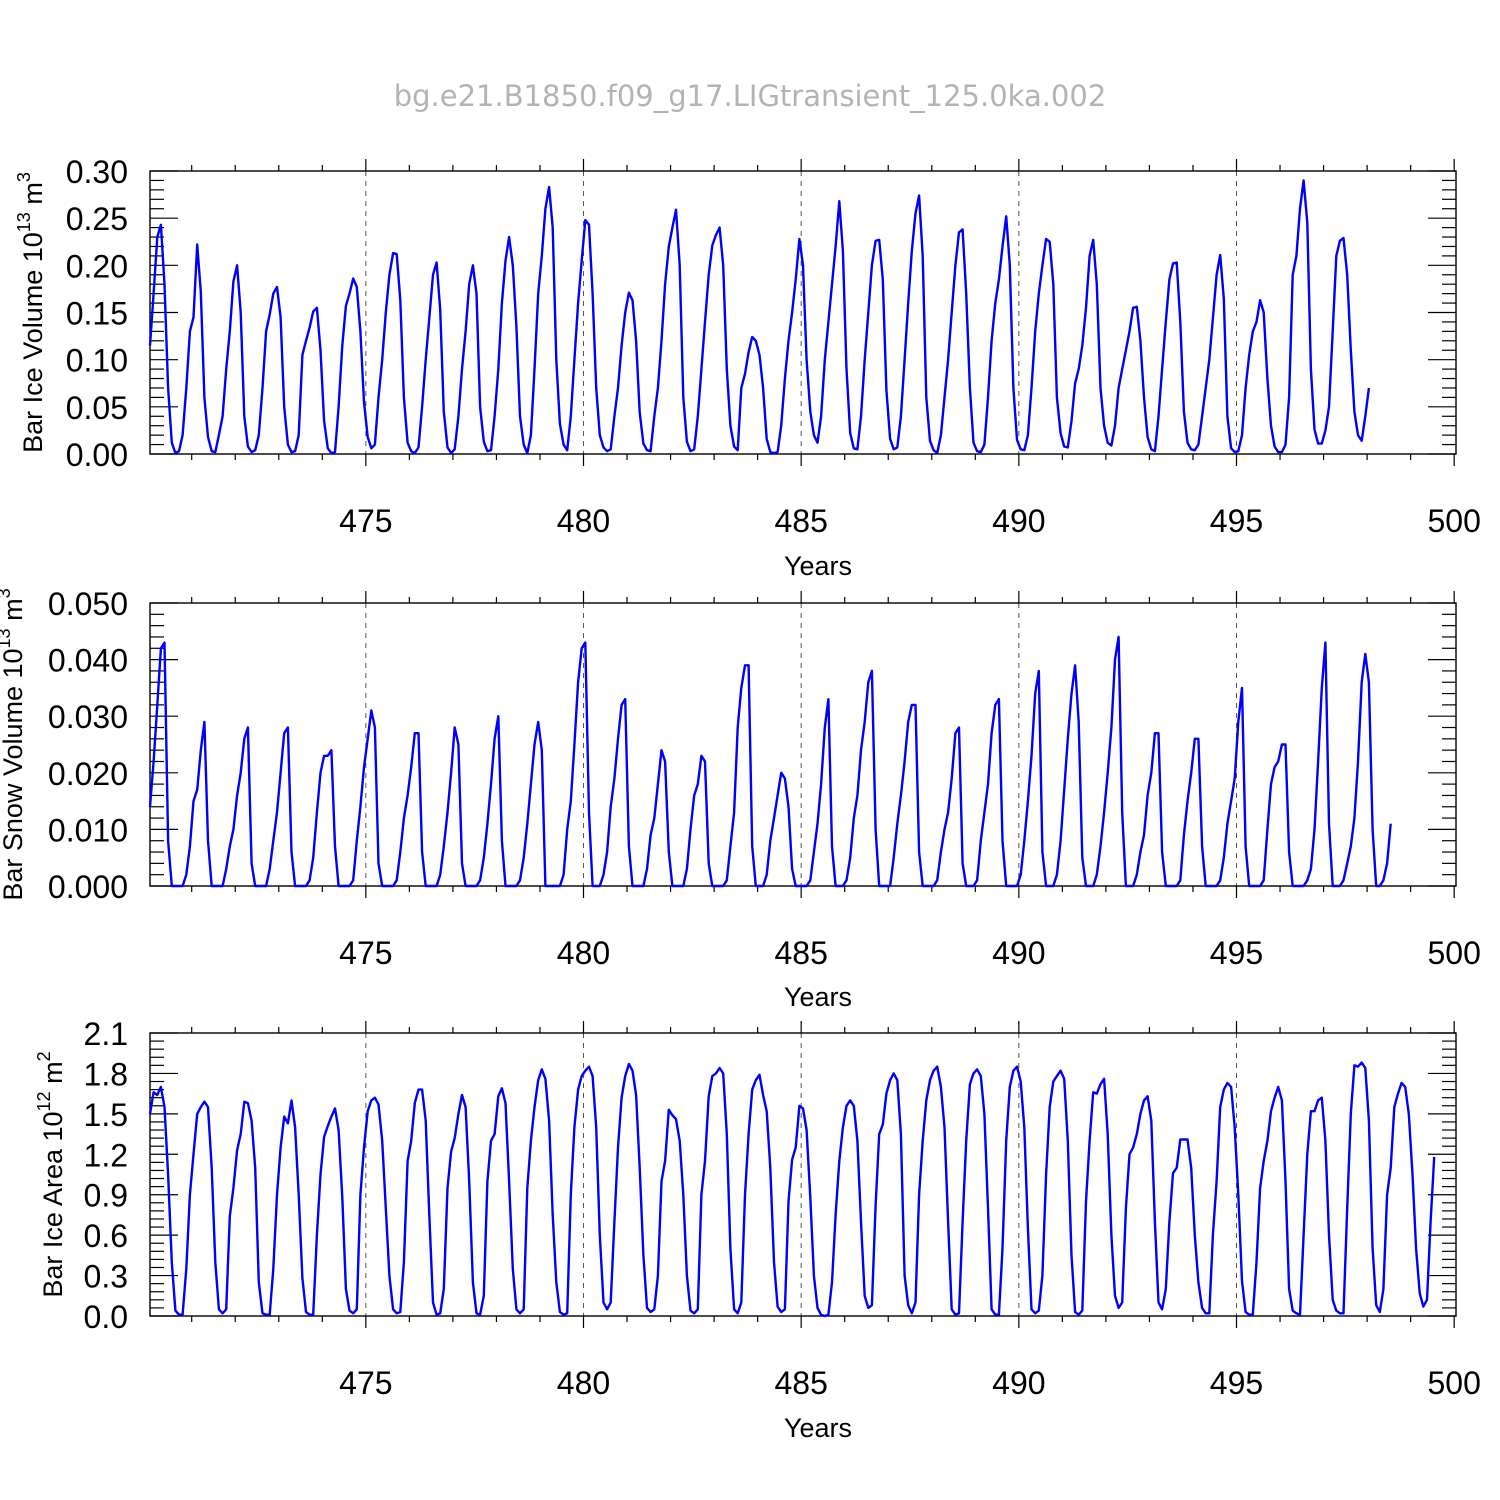 The height and width of the screenshot is (1500, 1500). What do you see at coordinates (97, 219) in the screenshot?
I see `y-tick-label: 0.25` at bounding box center [97, 219].